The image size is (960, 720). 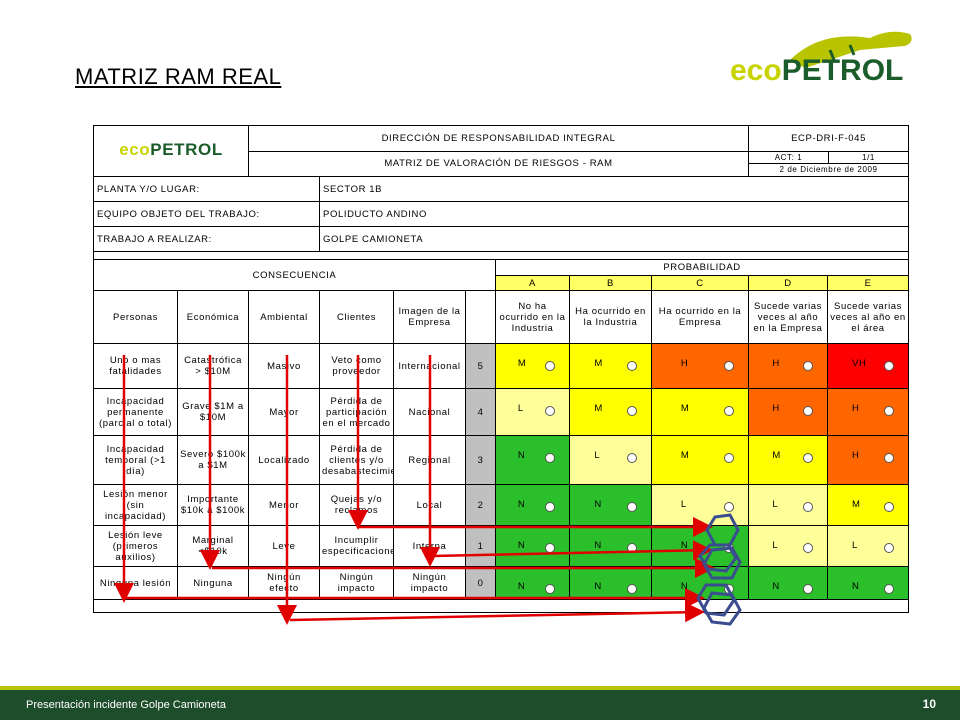 I want to click on cell-ambiental: Masivo, so click(x=284, y=366).